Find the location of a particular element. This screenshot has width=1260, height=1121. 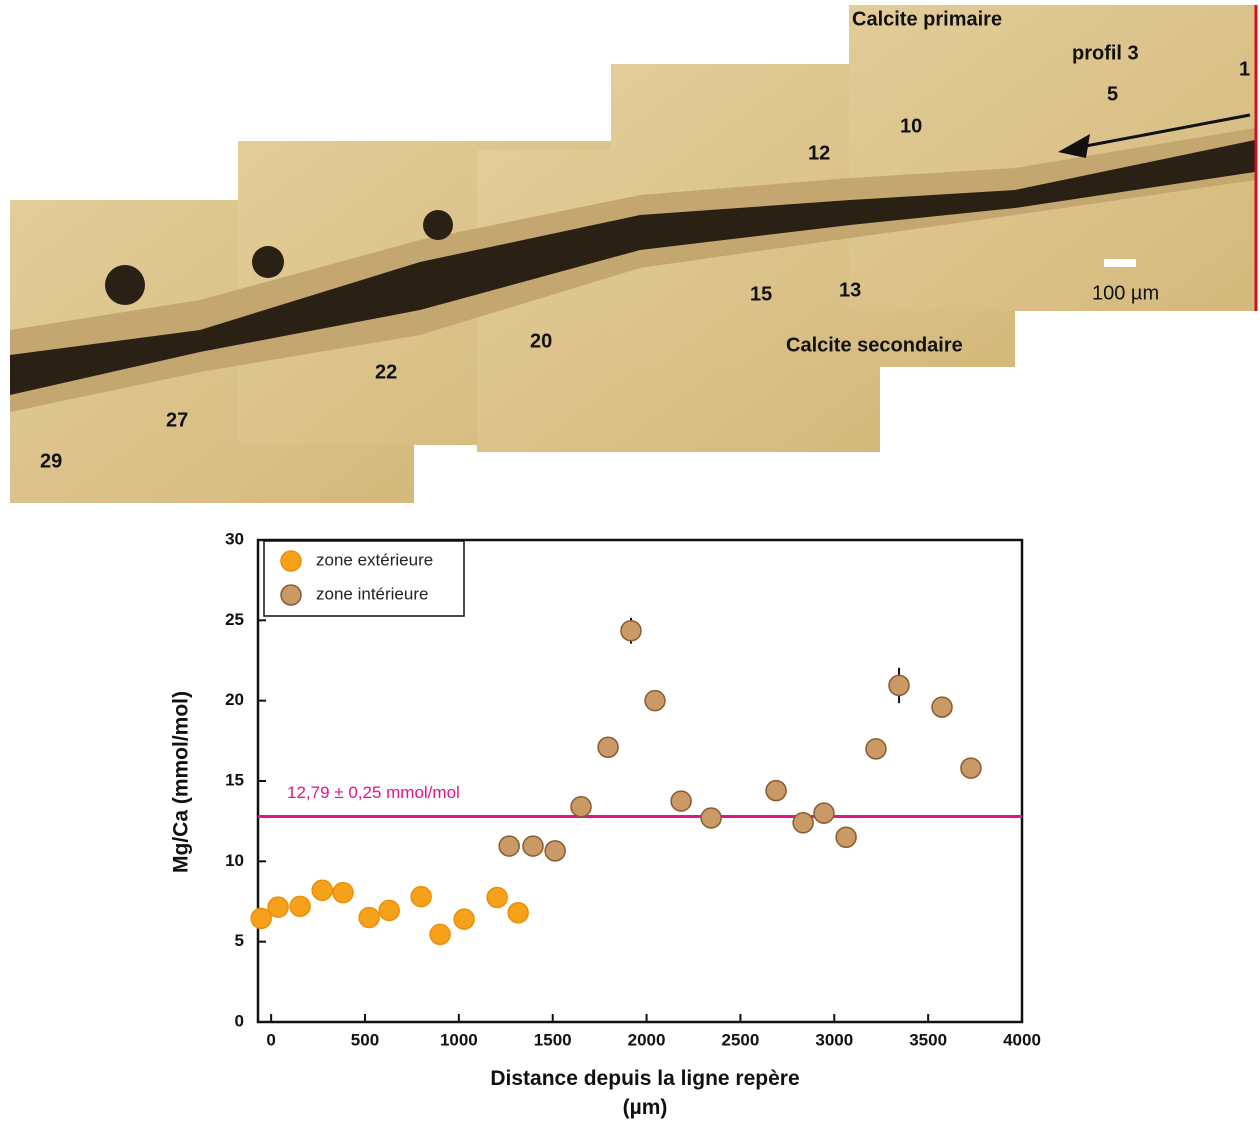

y-tick-label: 15 is located at coordinates (234, 779).